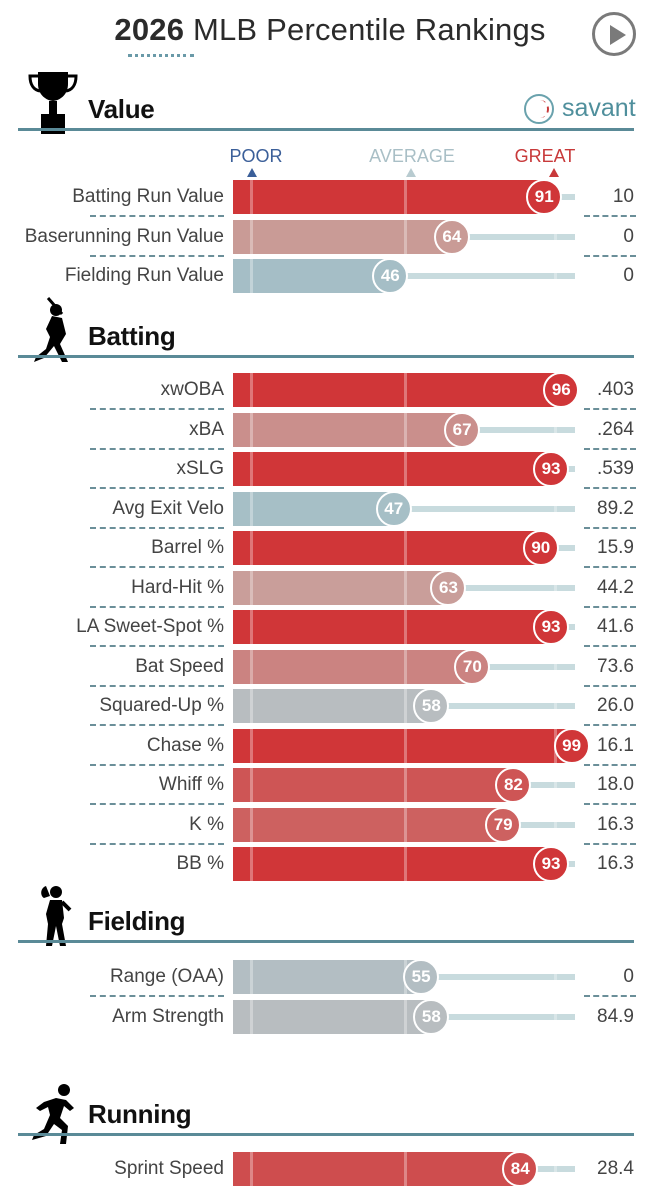 The width and height of the screenshot is (660, 1200). Describe the element at coordinates (623, 196) in the screenshot. I see `metric-value: 10` at that location.